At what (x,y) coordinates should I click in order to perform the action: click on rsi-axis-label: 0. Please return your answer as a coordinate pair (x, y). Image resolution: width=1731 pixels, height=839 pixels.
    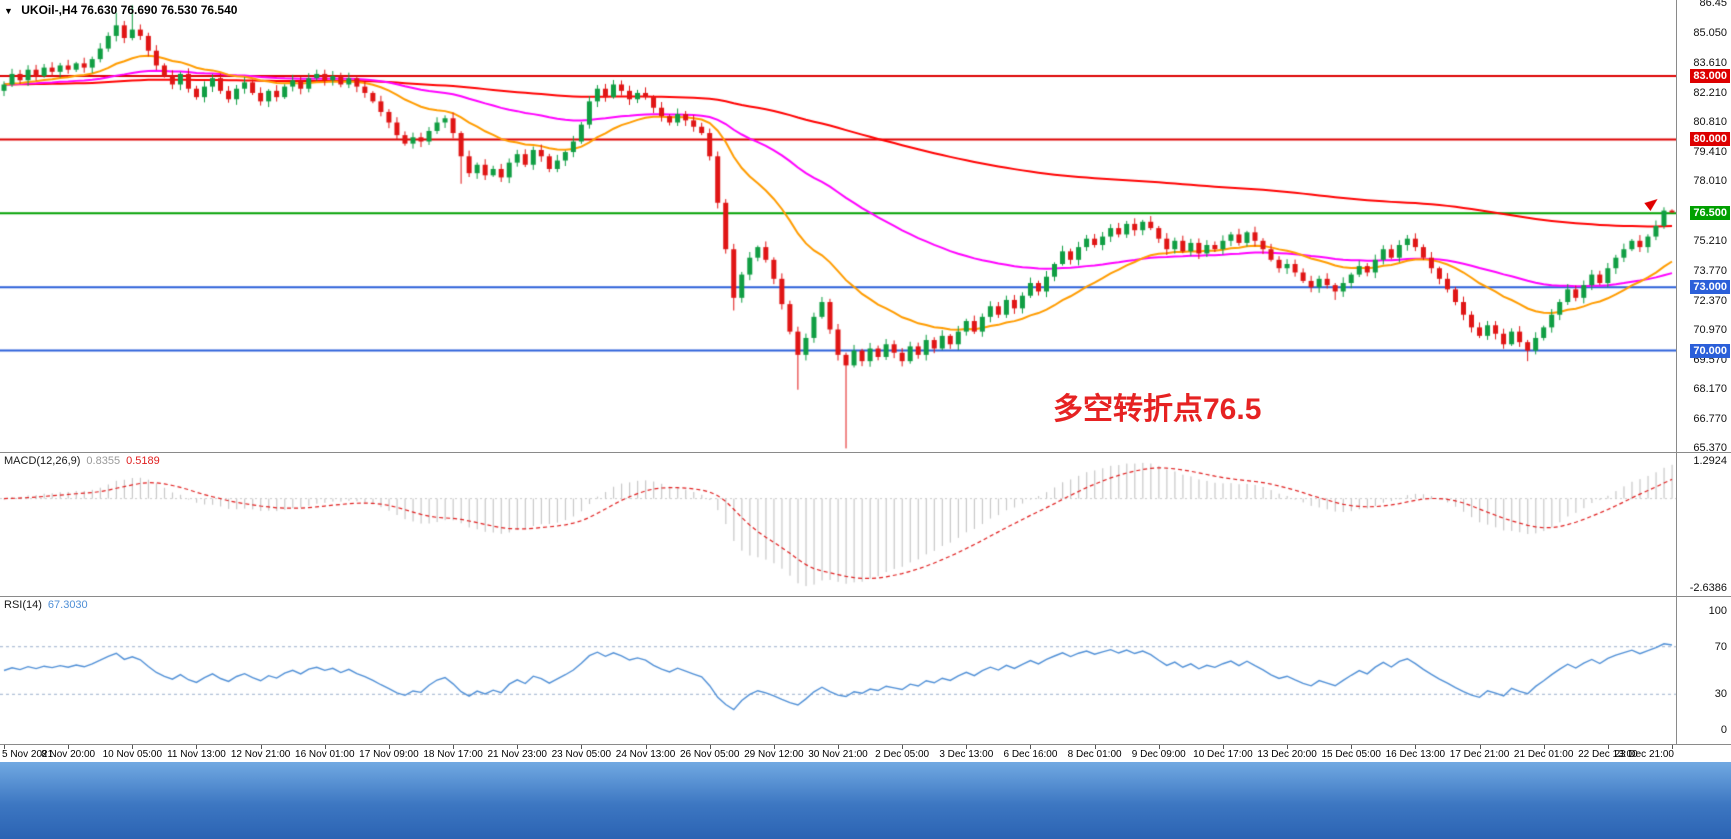
    Looking at the image, I should click on (1723, 730).